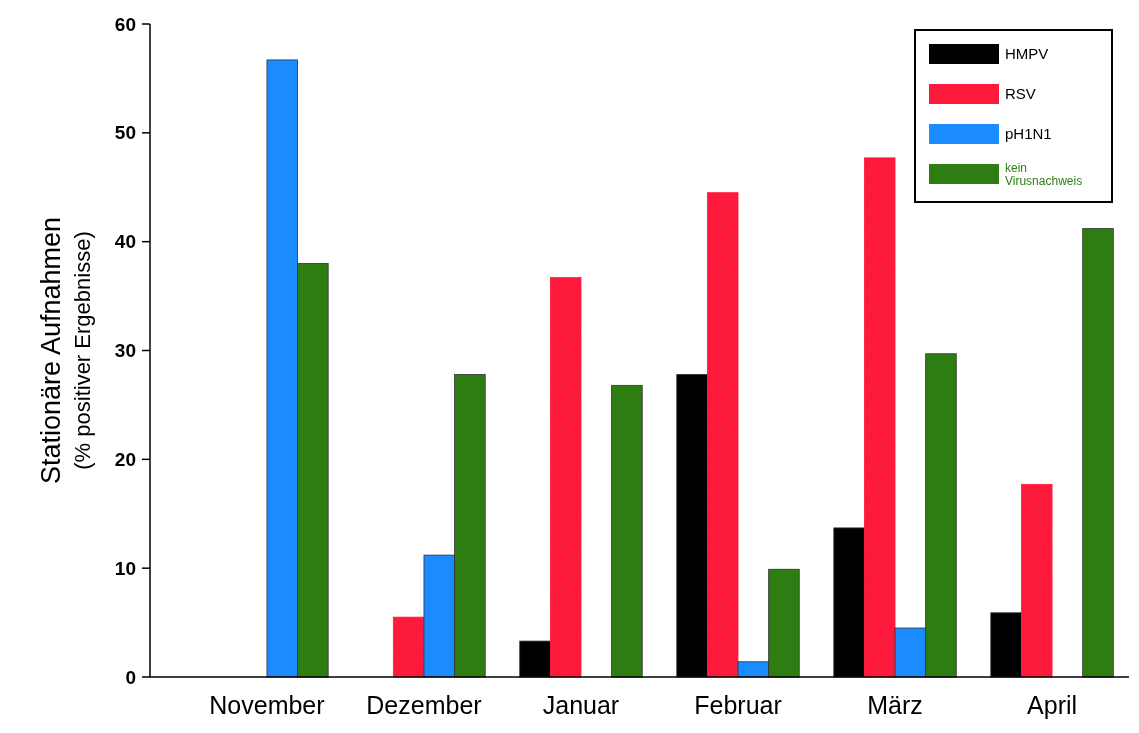 The height and width of the screenshot is (733, 1139). I want to click on x-tick-label: Februar, so click(738, 705).